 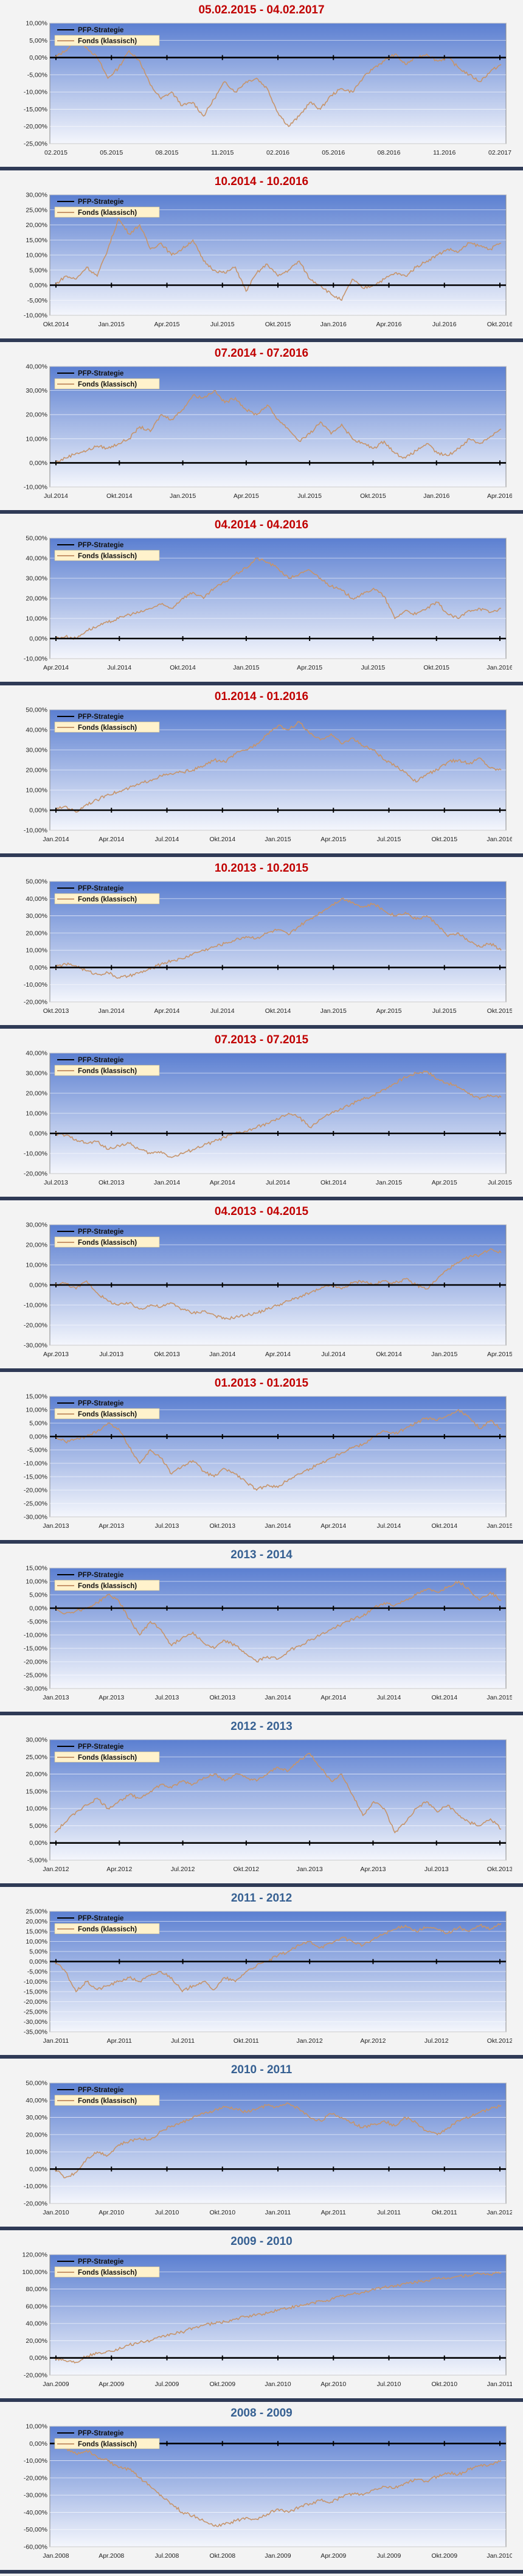 What do you see at coordinates (389, 2212) in the screenshot?
I see `x-tick-label: Jul.2011` at bounding box center [389, 2212].